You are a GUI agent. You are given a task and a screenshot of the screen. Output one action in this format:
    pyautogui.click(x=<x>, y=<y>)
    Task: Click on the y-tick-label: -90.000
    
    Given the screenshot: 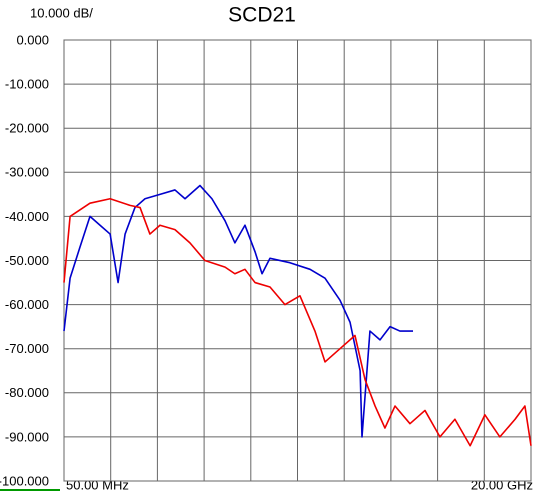 What is the action you would take?
    pyautogui.click(x=27, y=436)
    